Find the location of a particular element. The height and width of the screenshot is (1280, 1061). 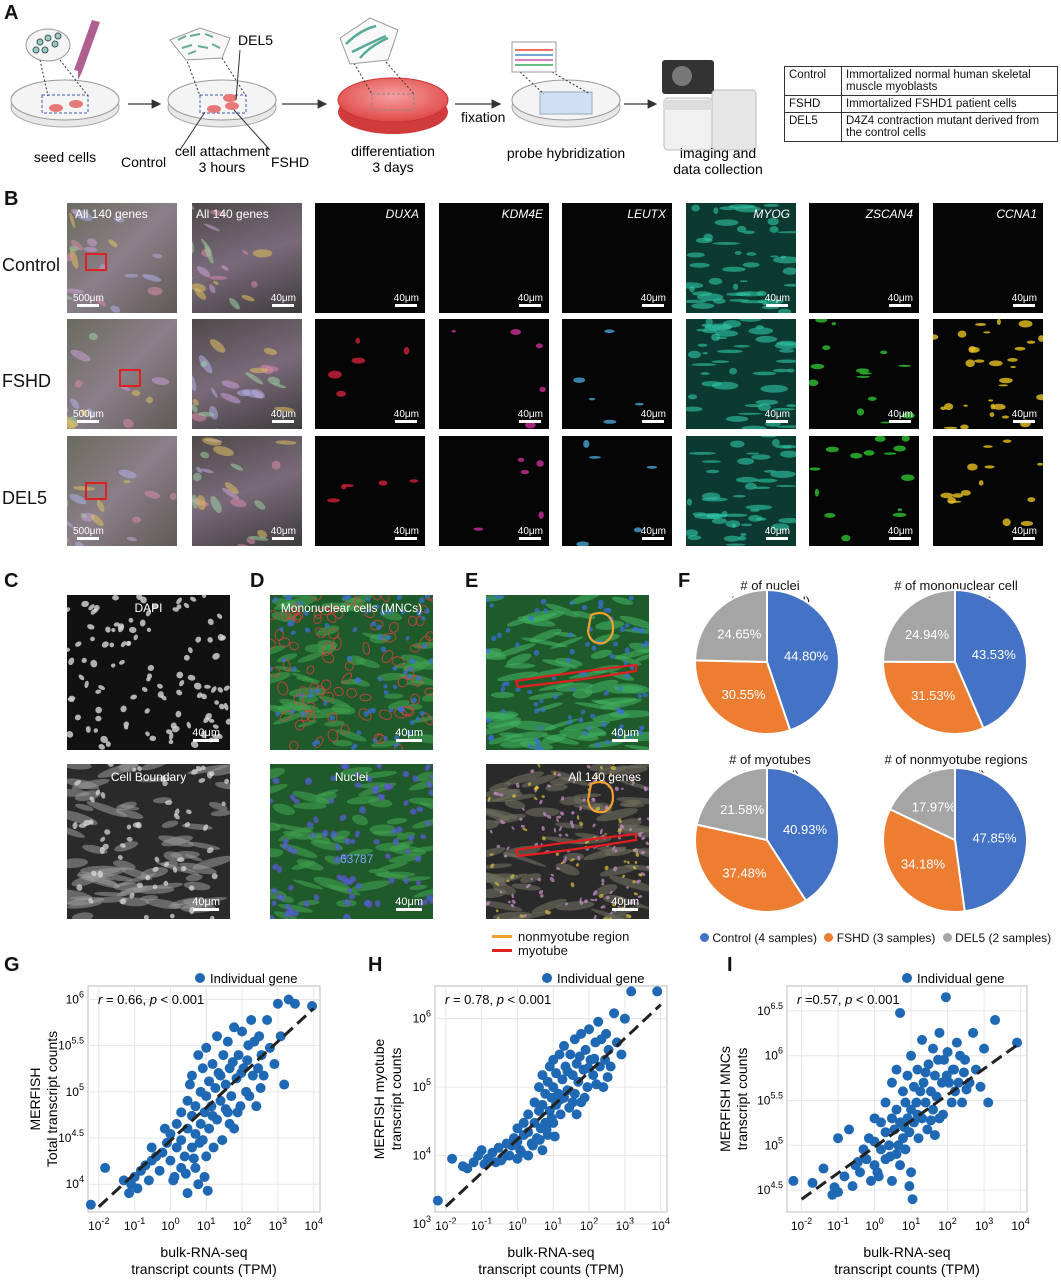

gene-tile-leutx: 40μm is located at coordinates (617, 374).